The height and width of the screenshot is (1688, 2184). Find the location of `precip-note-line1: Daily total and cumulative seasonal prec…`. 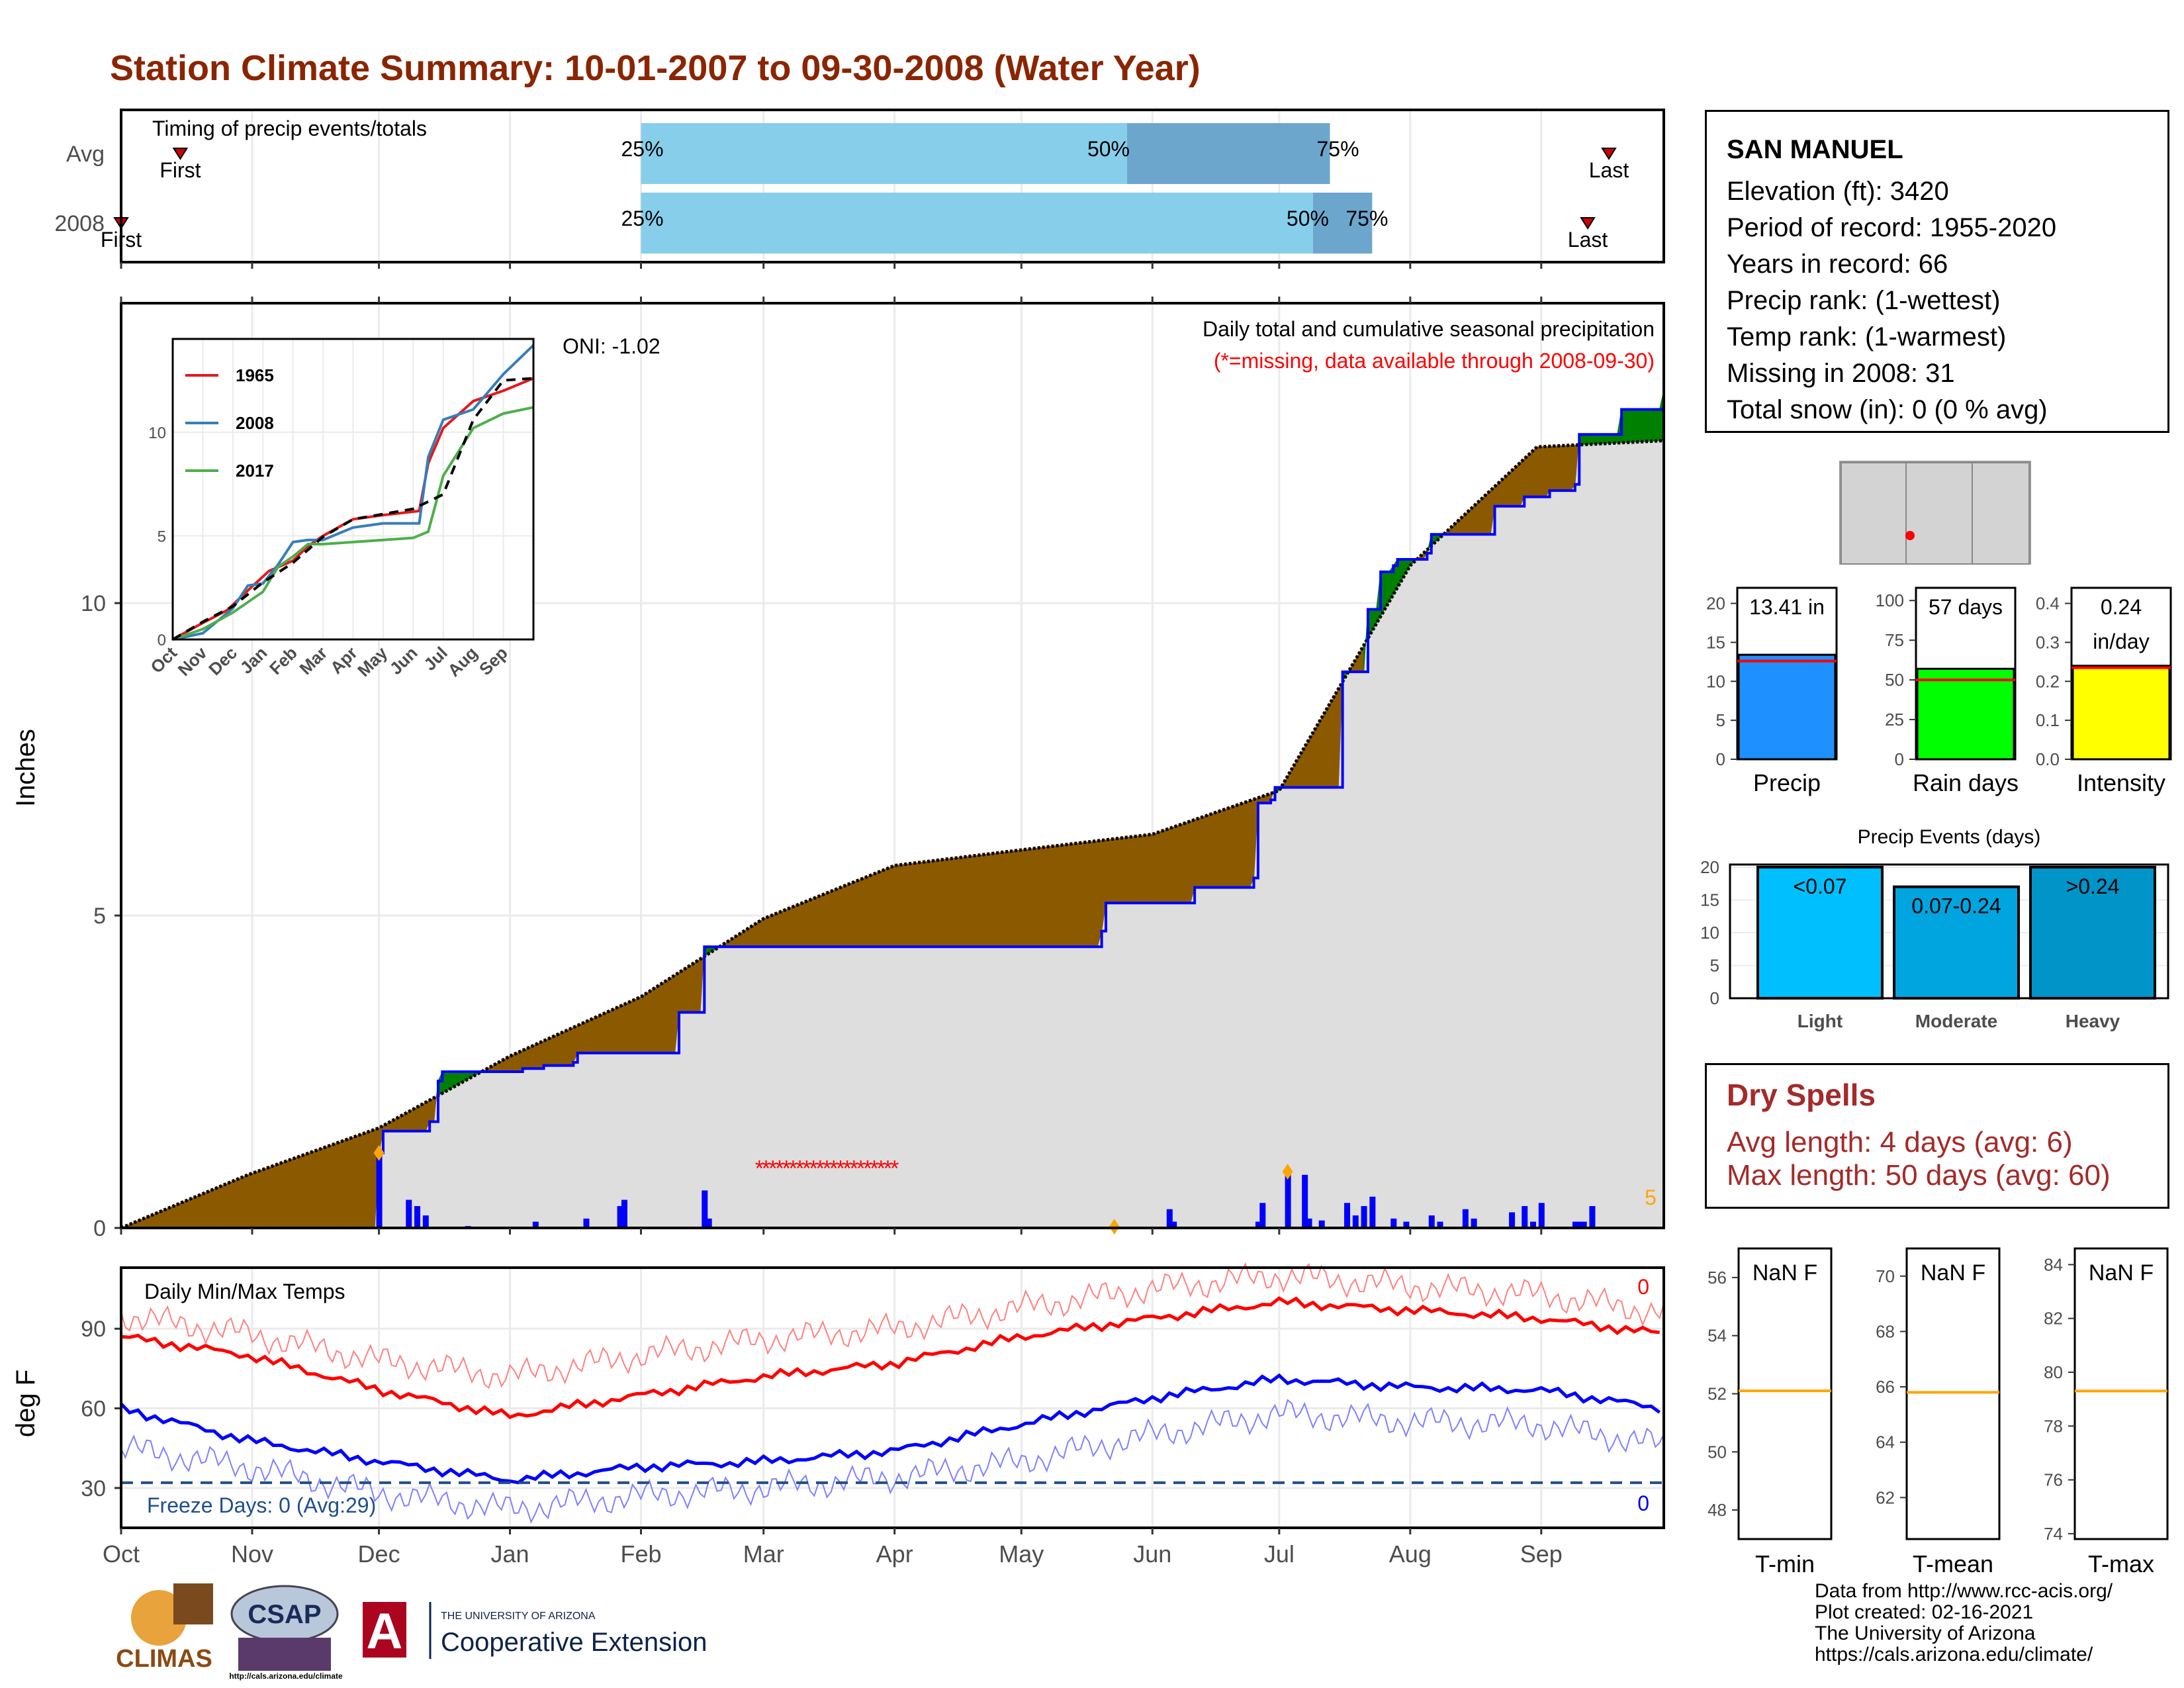

precip-note-line1: Daily total and cumulative seasonal prec… is located at coordinates (1429, 329).